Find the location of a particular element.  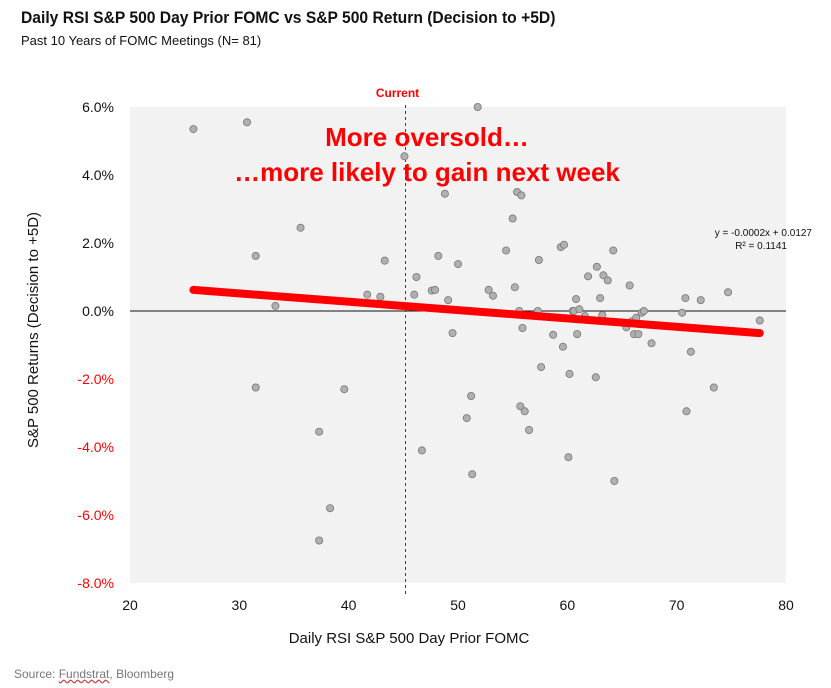

y-tick-label: 0.0% is located at coordinates (98, 311).